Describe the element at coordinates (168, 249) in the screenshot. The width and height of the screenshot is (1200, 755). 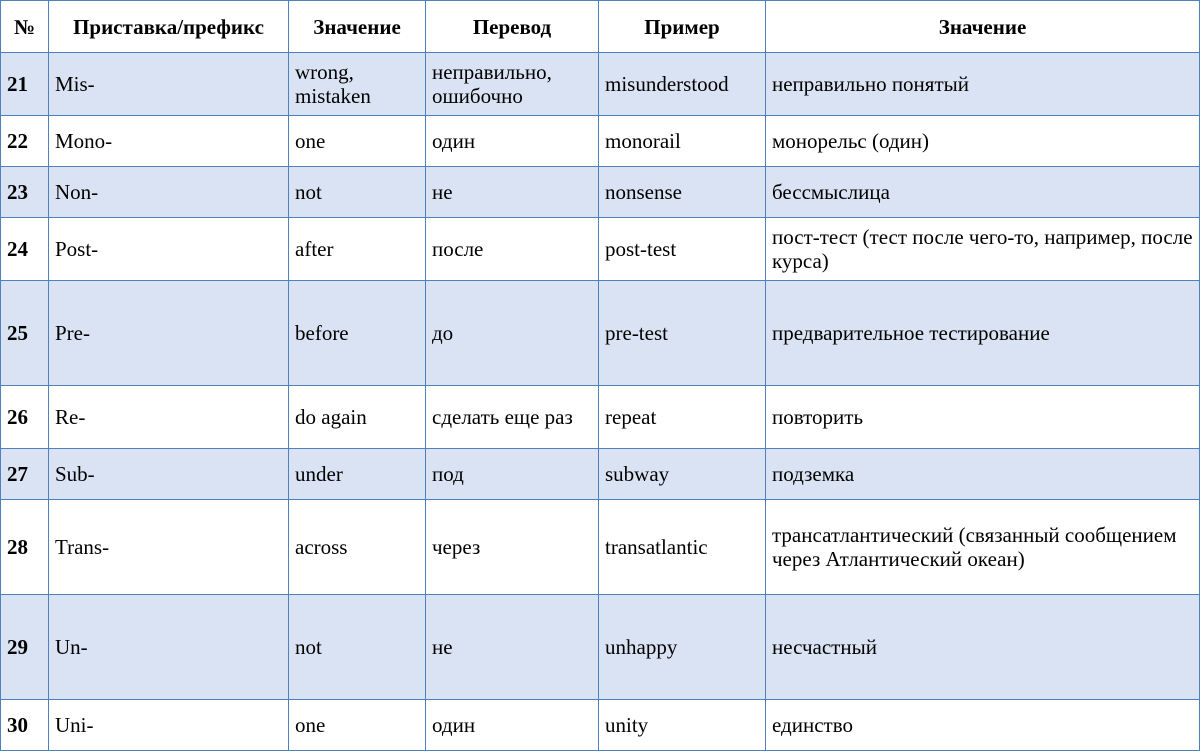
I see `prefix-cell: Post-` at that location.